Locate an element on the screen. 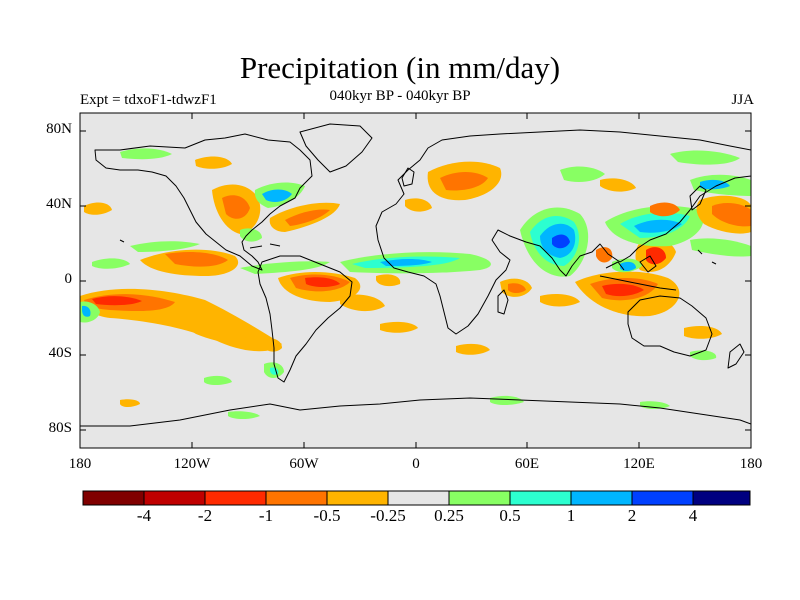  colorbar-label: 0.5 is located at coordinates (510, 515).